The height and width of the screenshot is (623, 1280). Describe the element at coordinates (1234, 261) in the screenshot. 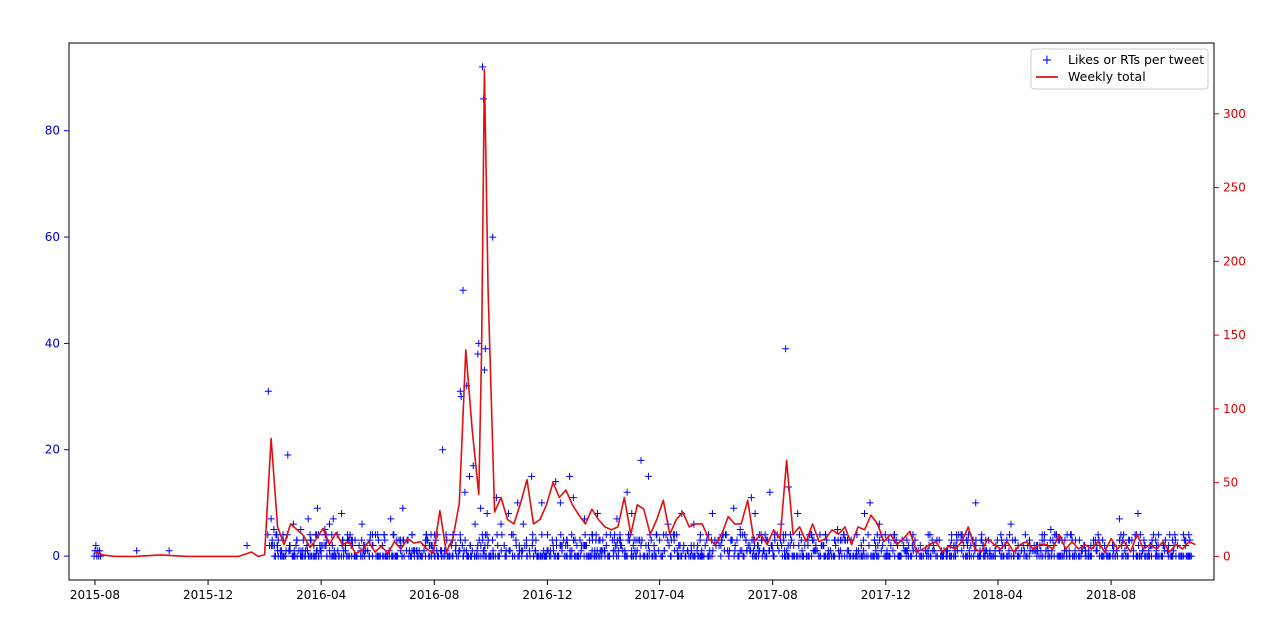

I see `y-right-tick-label: 200` at that location.